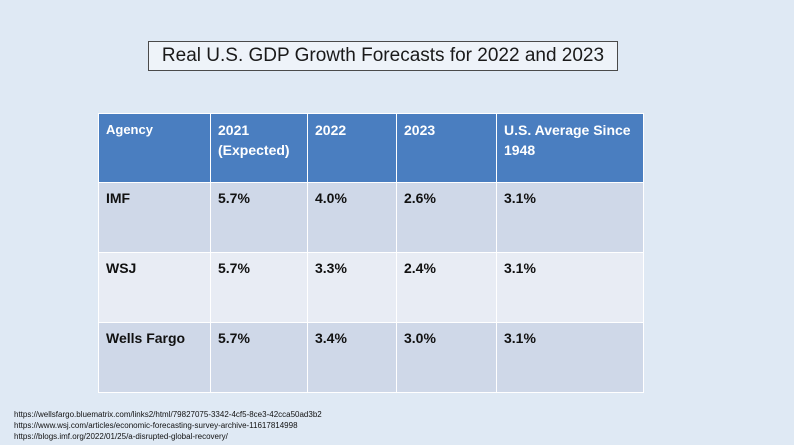 Image resolution: width=794 pixels, height=445 pixels. I want to click on cell-2022: 3.3%, so click(352, 287).